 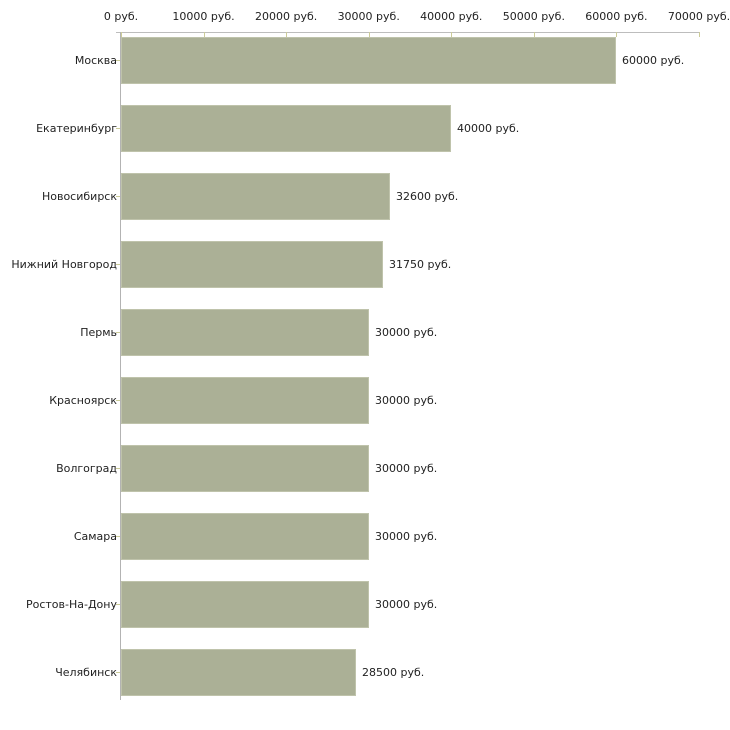 I want to click on x-axis-tick-label: 30000 руб., so click(x=368, y=16).